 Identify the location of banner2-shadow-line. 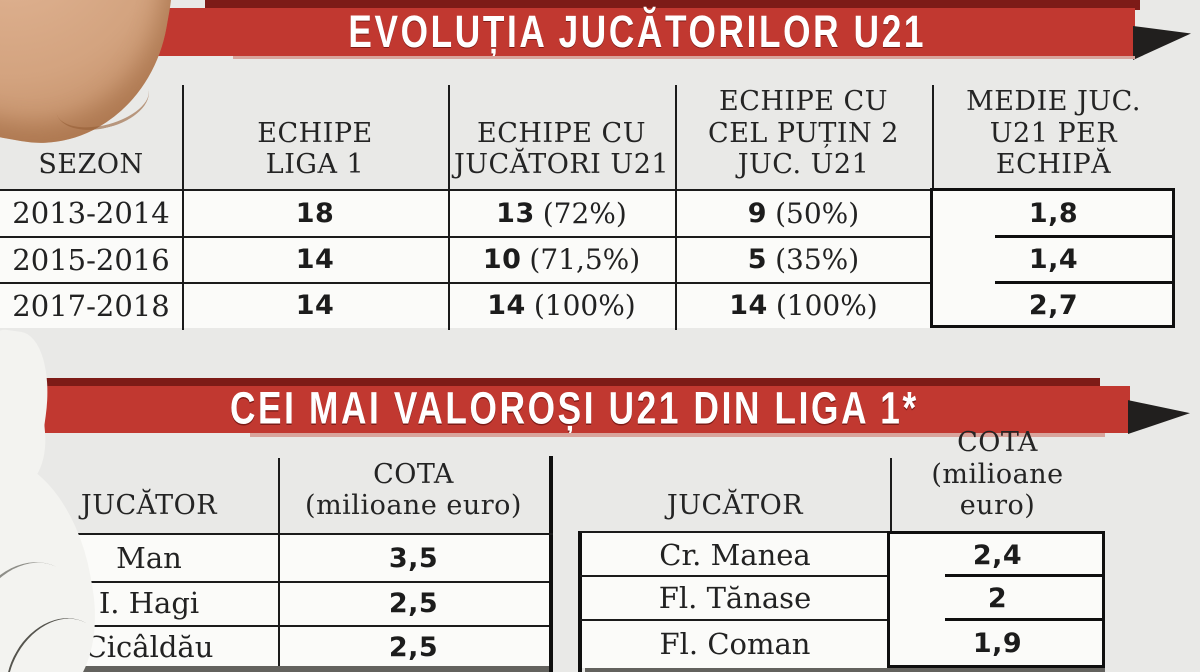
(677, 435).